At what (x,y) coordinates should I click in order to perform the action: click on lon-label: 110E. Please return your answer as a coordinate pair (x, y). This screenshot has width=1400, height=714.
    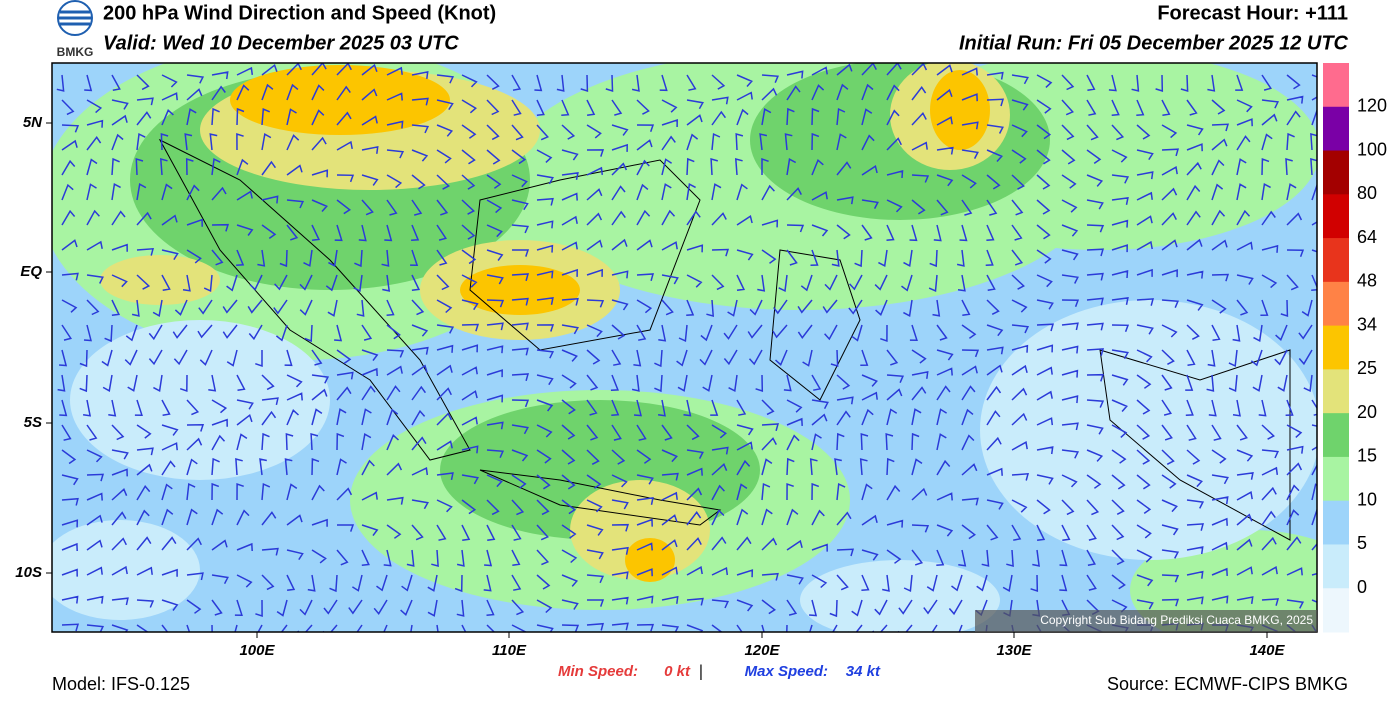
    Looking at the image, I should click on (509, 650).